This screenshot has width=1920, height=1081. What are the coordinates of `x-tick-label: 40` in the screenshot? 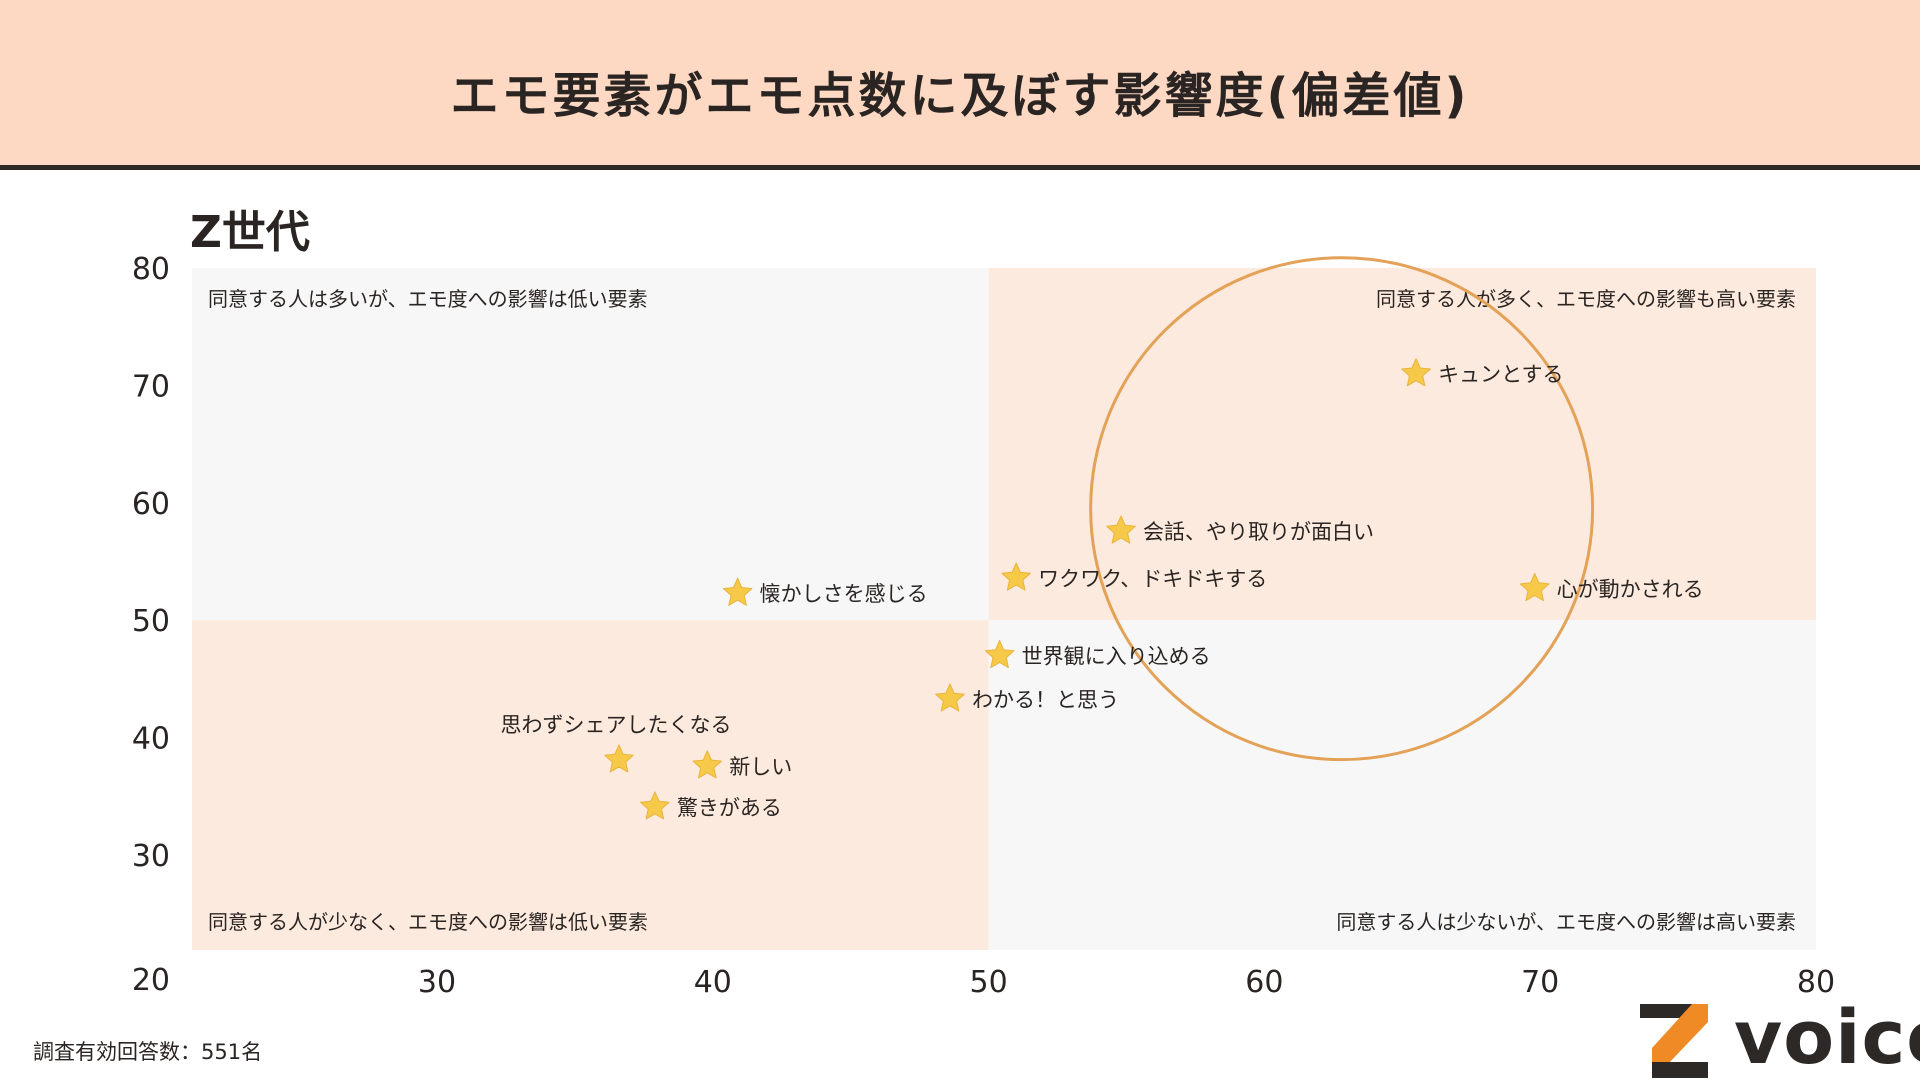 It's located at (713, 982).